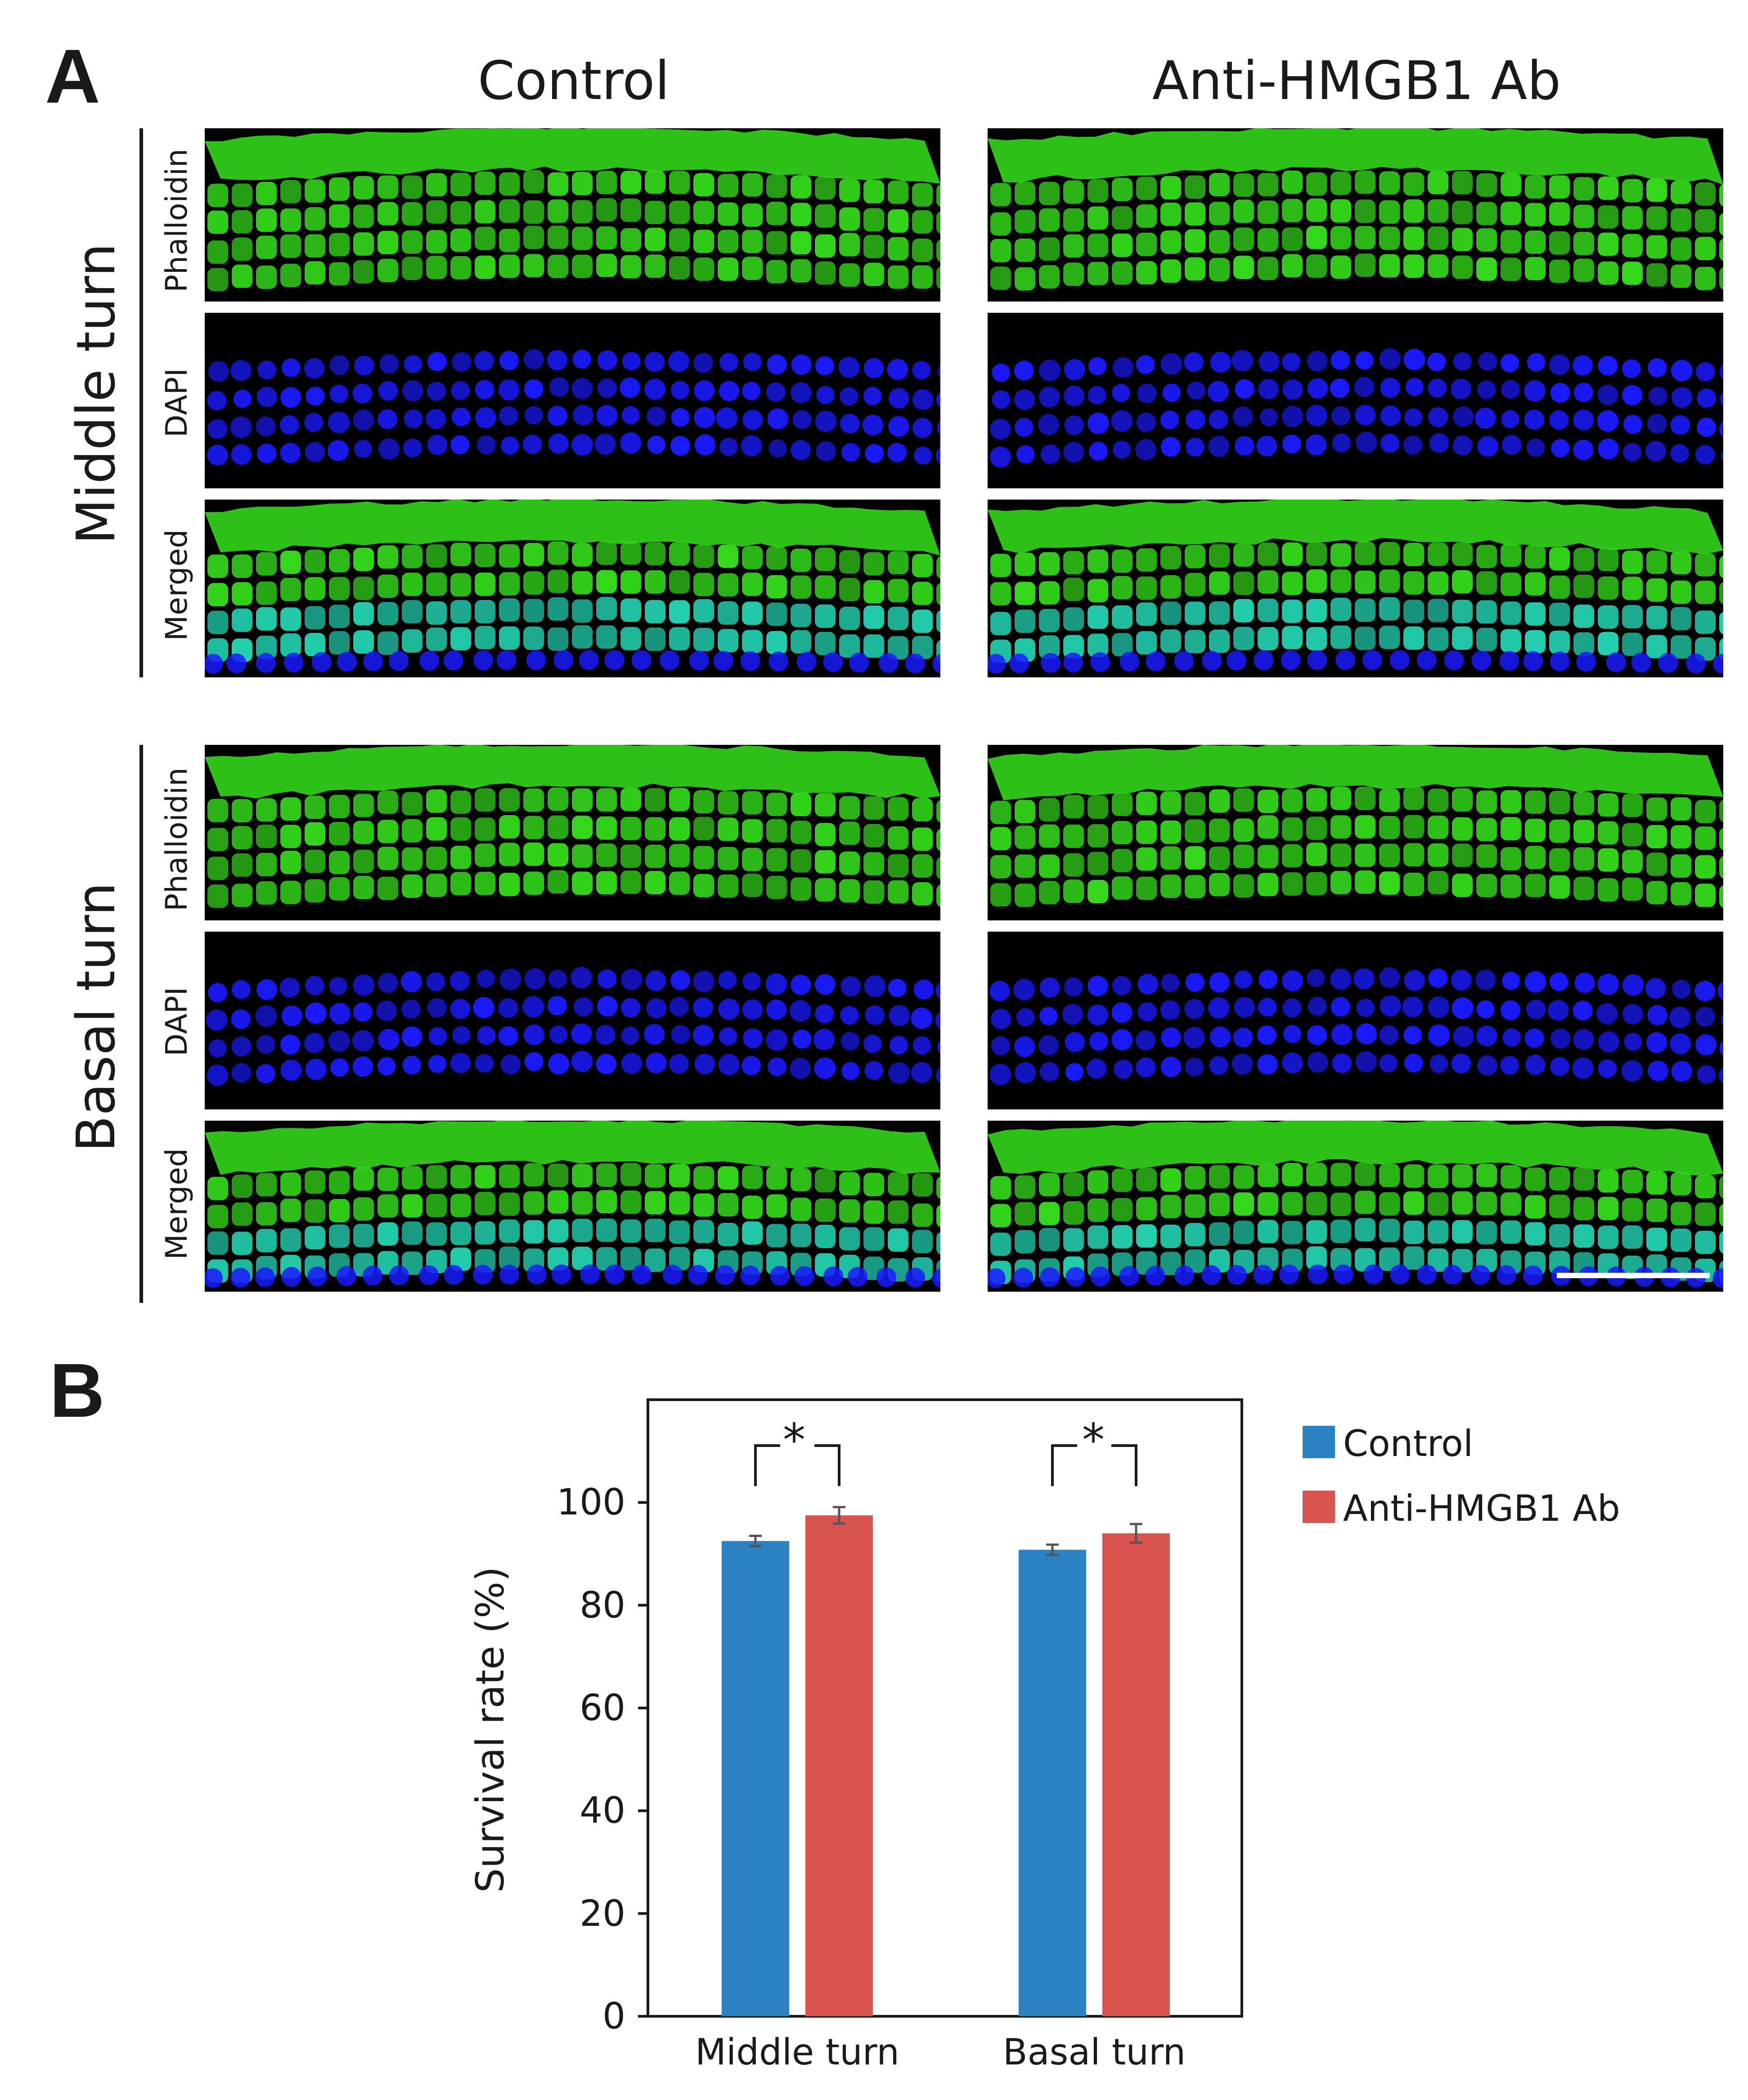  Describe the element at coordinates (1136, 1774) in the screenshot. I see `bar-antibody-basal-turn` at that location.